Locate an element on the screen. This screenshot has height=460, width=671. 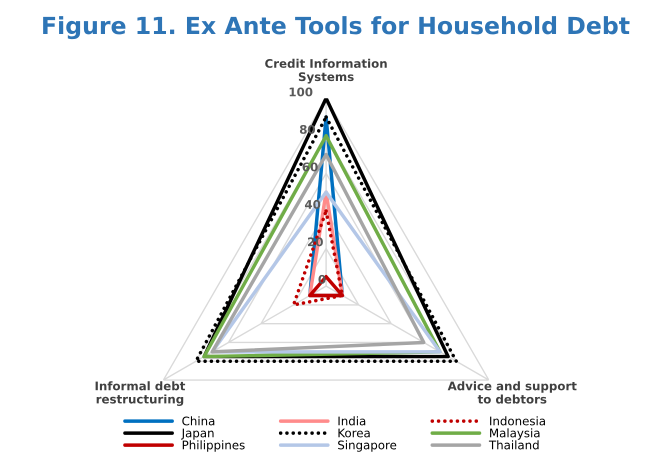
legend-label: Malaysia is located at coordinates (515, 434).